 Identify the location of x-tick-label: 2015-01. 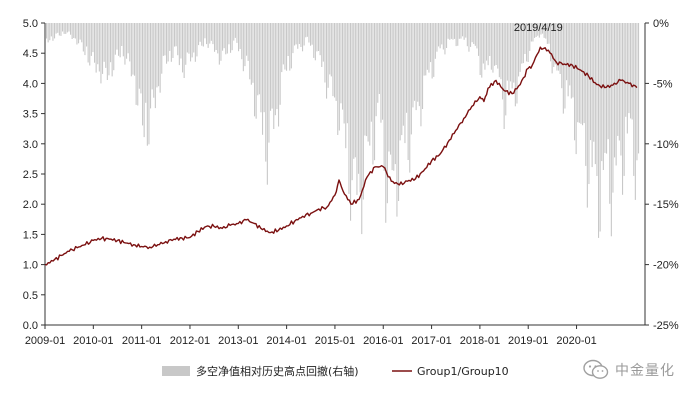
(335, 341).